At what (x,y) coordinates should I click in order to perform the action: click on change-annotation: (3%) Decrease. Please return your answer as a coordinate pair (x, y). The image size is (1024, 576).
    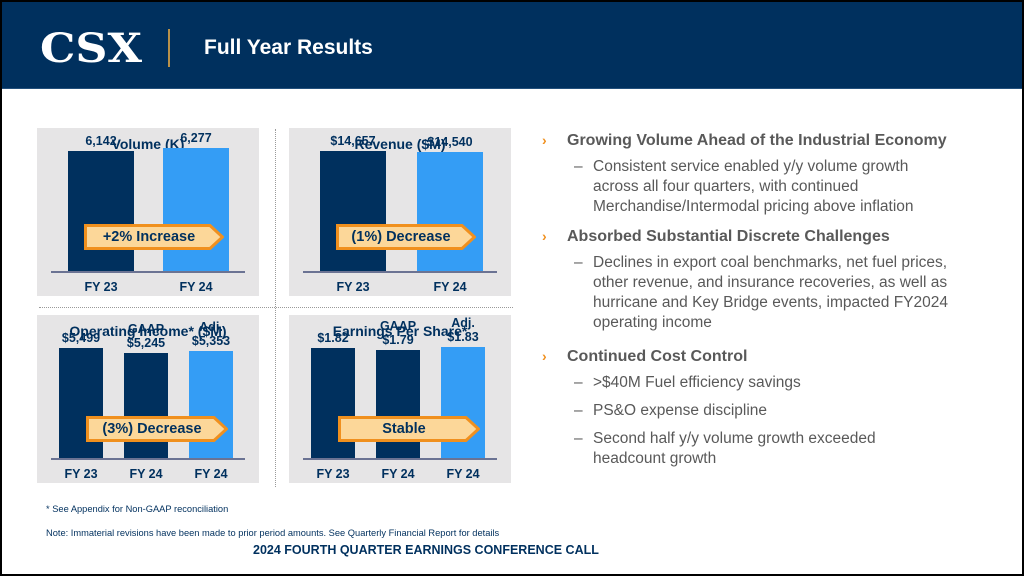
    Looking at the image, I should click on (152, 429).